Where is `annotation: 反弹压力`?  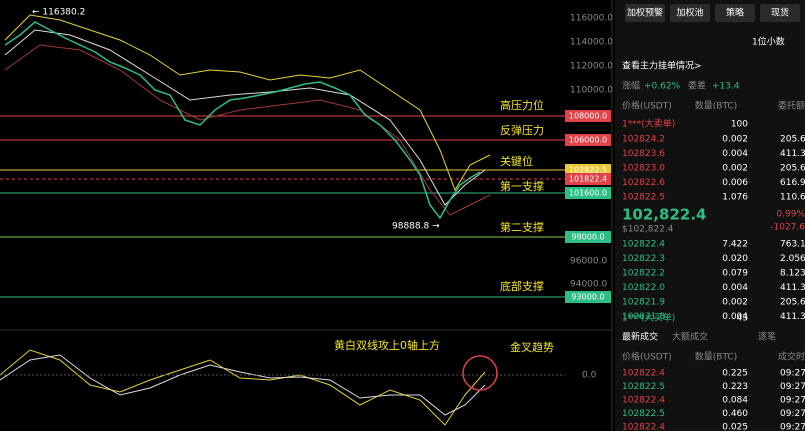
annotation: 反弹压力 is located at coordinates (522, 130).